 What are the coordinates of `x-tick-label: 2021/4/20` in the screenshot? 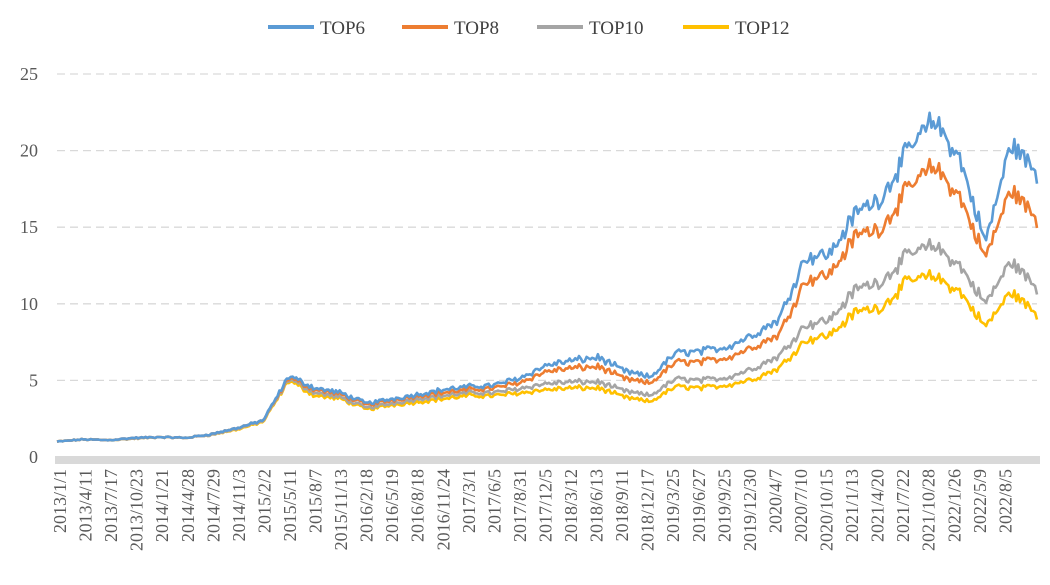 It's located at (878, 505).